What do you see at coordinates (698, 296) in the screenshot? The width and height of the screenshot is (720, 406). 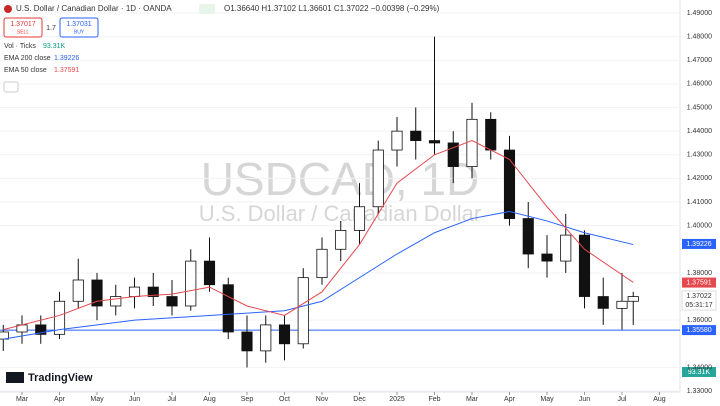 I see `last-price-label: 1.37022` at bounding box center [698, 296].